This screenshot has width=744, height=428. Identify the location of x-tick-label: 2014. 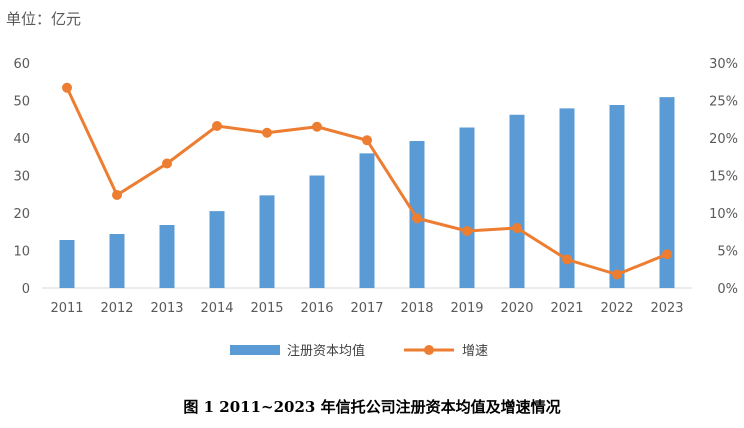
(216, 308).